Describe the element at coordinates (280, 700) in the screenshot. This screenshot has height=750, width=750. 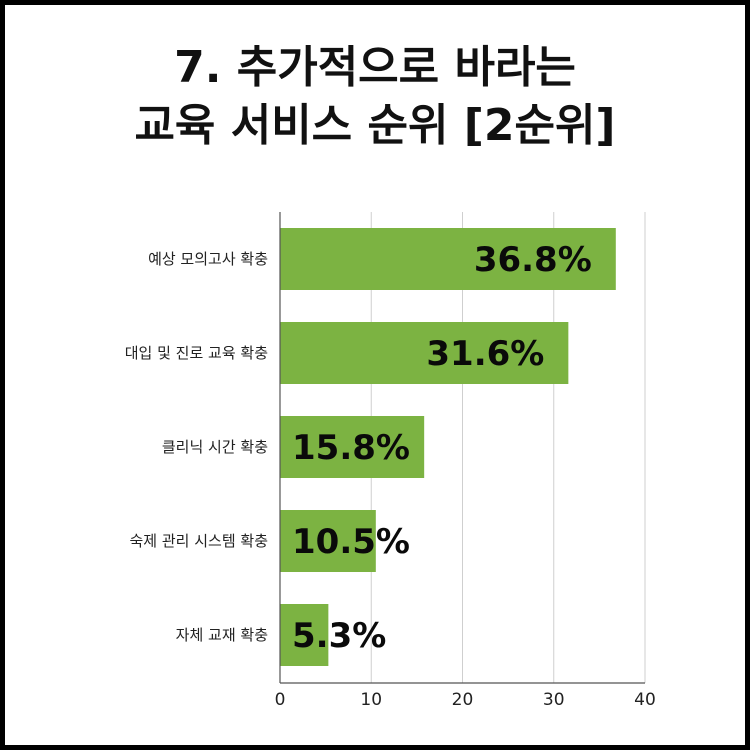
I see `x-tick-label: 0` at that location.